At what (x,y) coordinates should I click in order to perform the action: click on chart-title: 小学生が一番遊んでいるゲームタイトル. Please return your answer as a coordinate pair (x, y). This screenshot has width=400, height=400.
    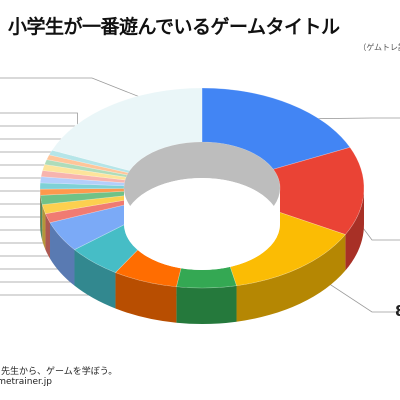
    Looking at the image, I should click on (174, 27).